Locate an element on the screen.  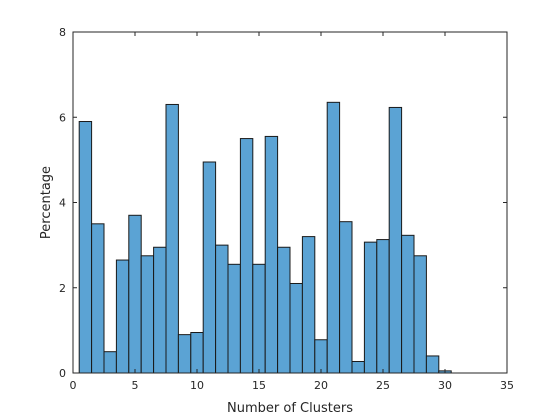
y-axis-label: Percentage is located at coordinates (46, 202).